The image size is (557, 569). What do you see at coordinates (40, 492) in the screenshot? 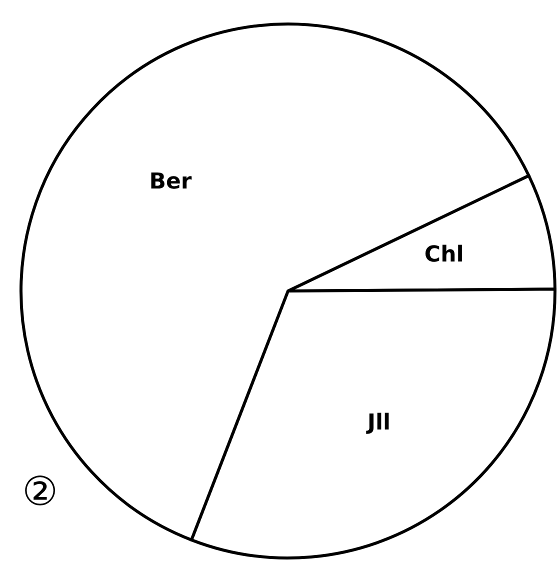
I see `text: ②` at bounding box center [40, 492].